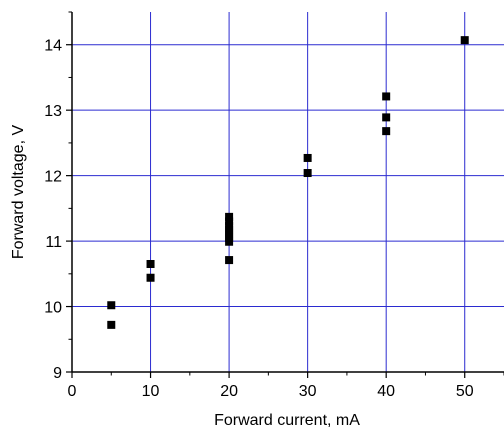 The height and width of the screenshot is (439, 504). I want to click on y-tick-label: 10, so click(53, 308).